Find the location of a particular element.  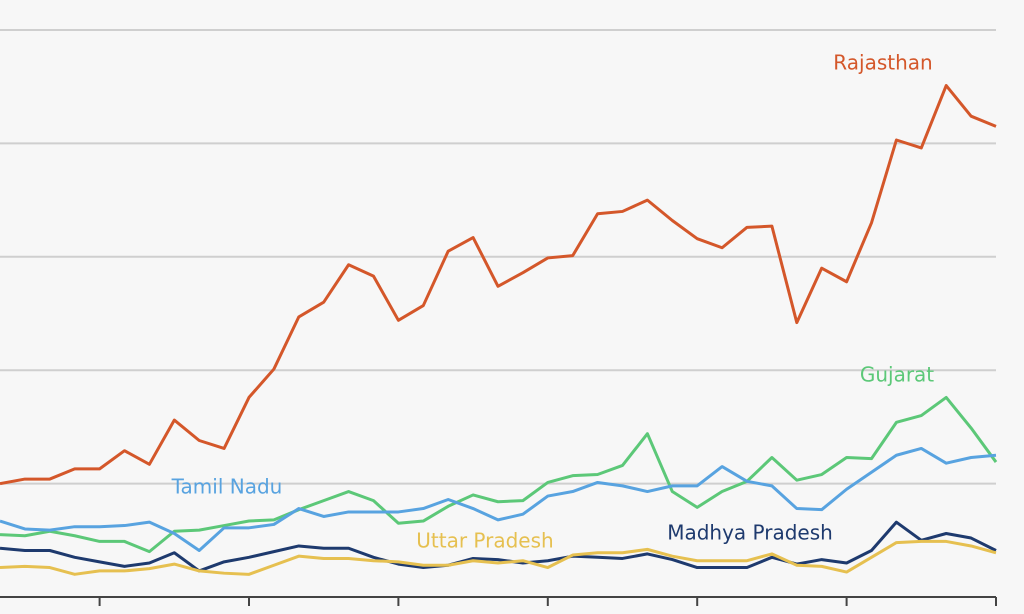

series-label: Gujarat is located at coordinates (897, 375).